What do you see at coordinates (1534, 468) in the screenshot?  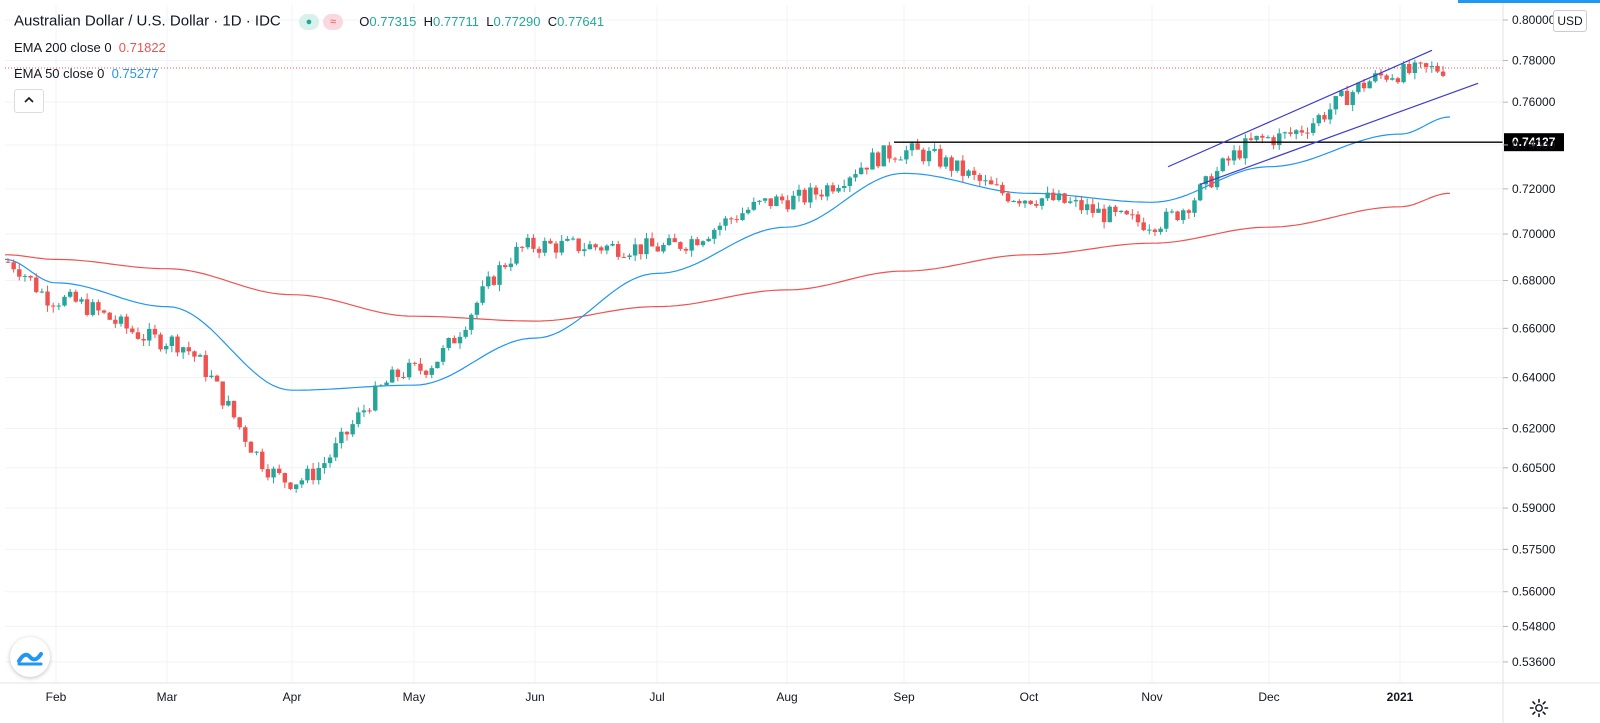 I see `price-tick-label: 0.60500` at bounding box center [1534, 468].